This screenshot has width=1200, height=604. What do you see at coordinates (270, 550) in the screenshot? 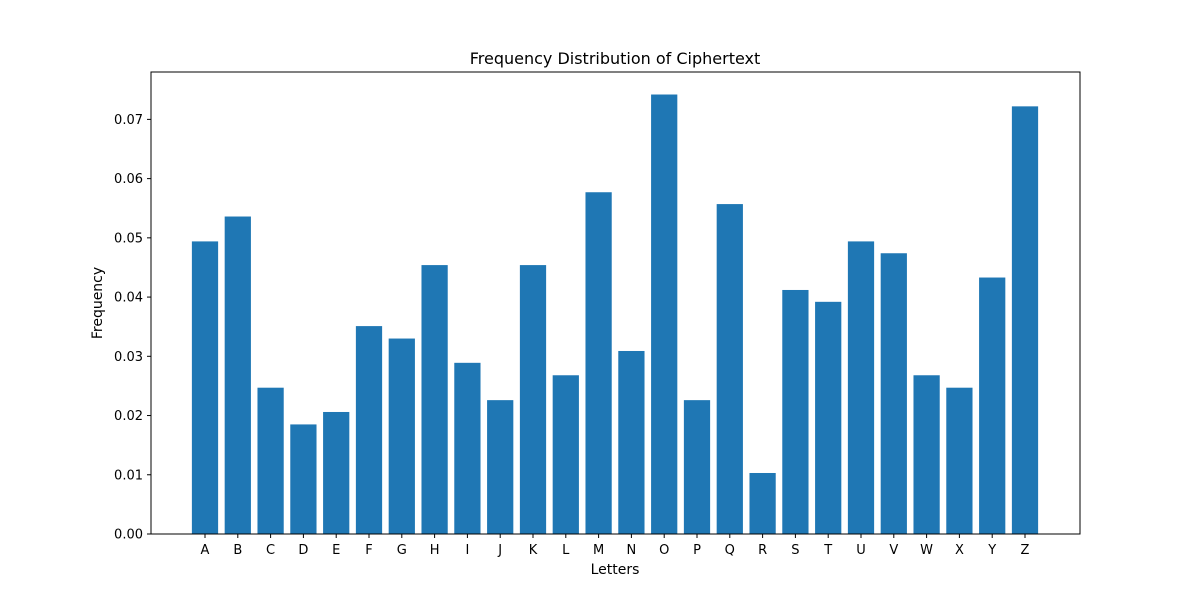
I see `x-tick-label: C` at bounding box center [270, 550].